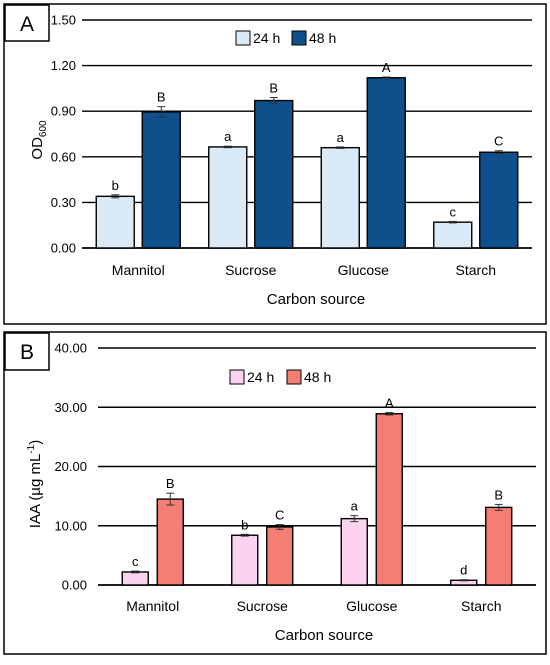  Describe the element at coordinates (70, 407) in the screenshot. I see `y-tick-label: 30.00` at that location.